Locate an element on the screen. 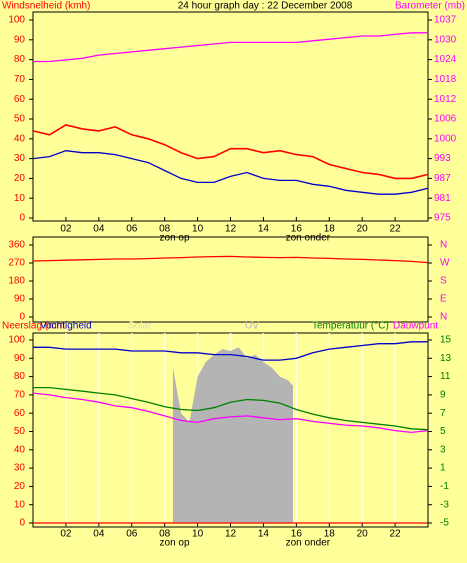 The width and height of the screenshot is (467, 563). y2-tick-label: 13 is located at coordinates (446, 358).